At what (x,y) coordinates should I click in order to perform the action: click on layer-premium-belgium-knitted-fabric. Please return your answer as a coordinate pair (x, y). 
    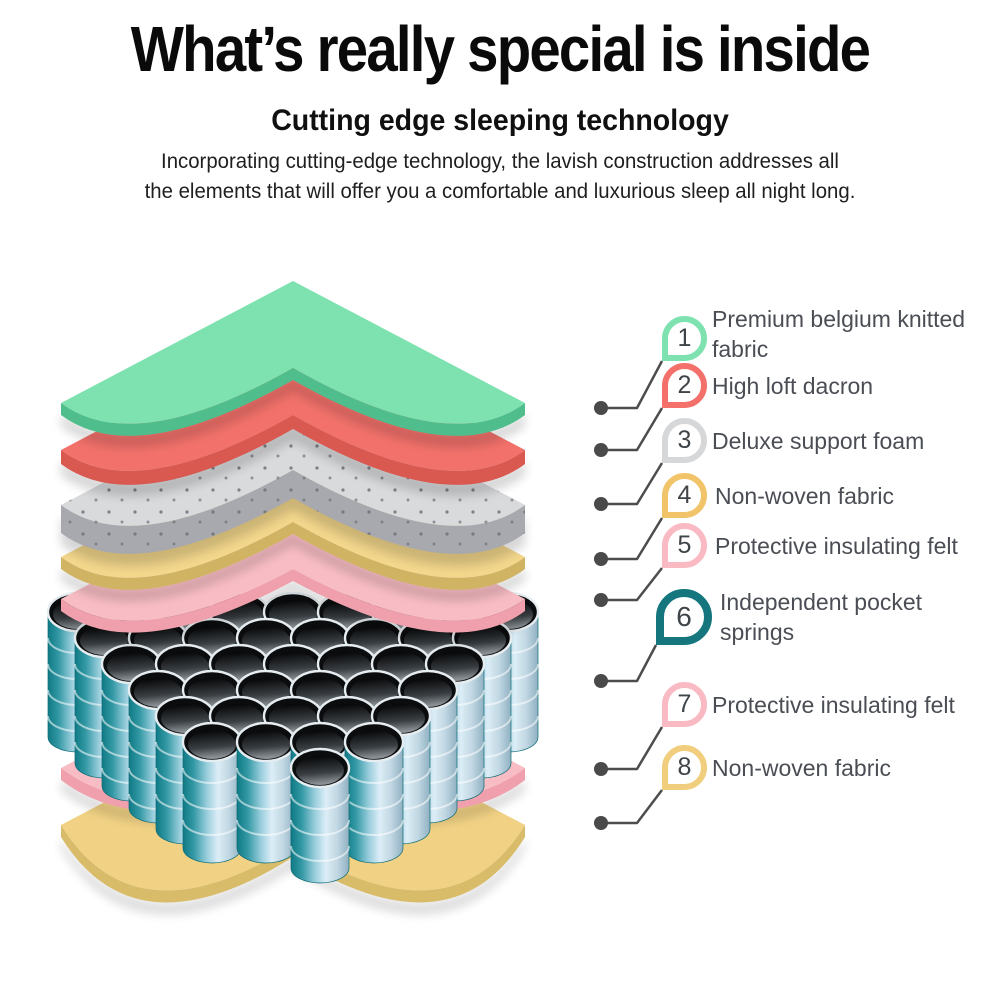
    Looking at the image, I should click on (293, 364).